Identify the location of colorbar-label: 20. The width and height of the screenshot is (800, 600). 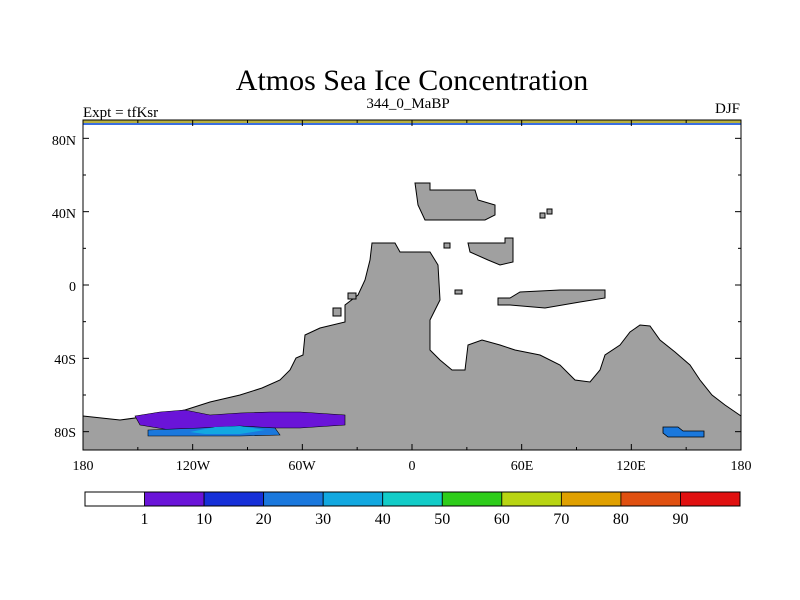
(264, 519).